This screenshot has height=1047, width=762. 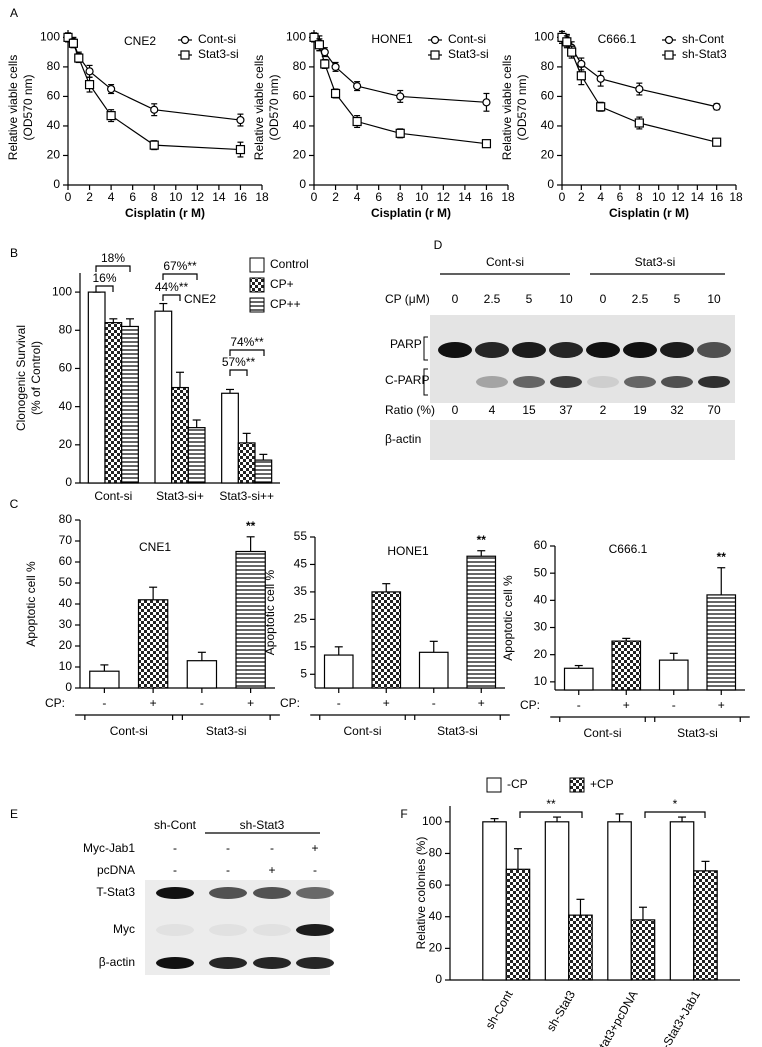 What do you see at coordinates (172, 287) in the screenshot?
I see `annotation: 44%**` at bounding box center [172, 287].